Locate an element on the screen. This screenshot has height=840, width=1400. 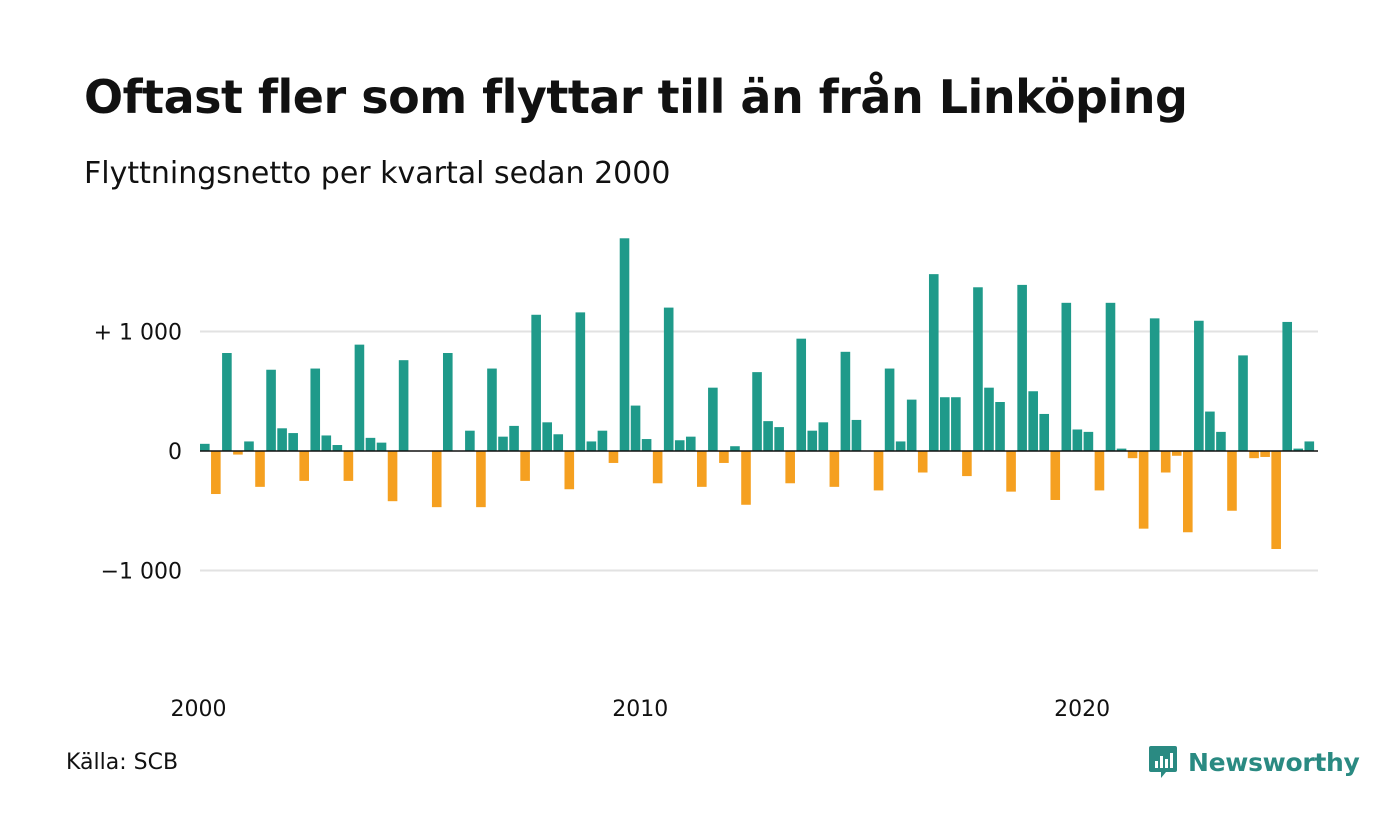
x-axis-labels: 2000 2010 2020 is located at coordinates (641, 709).